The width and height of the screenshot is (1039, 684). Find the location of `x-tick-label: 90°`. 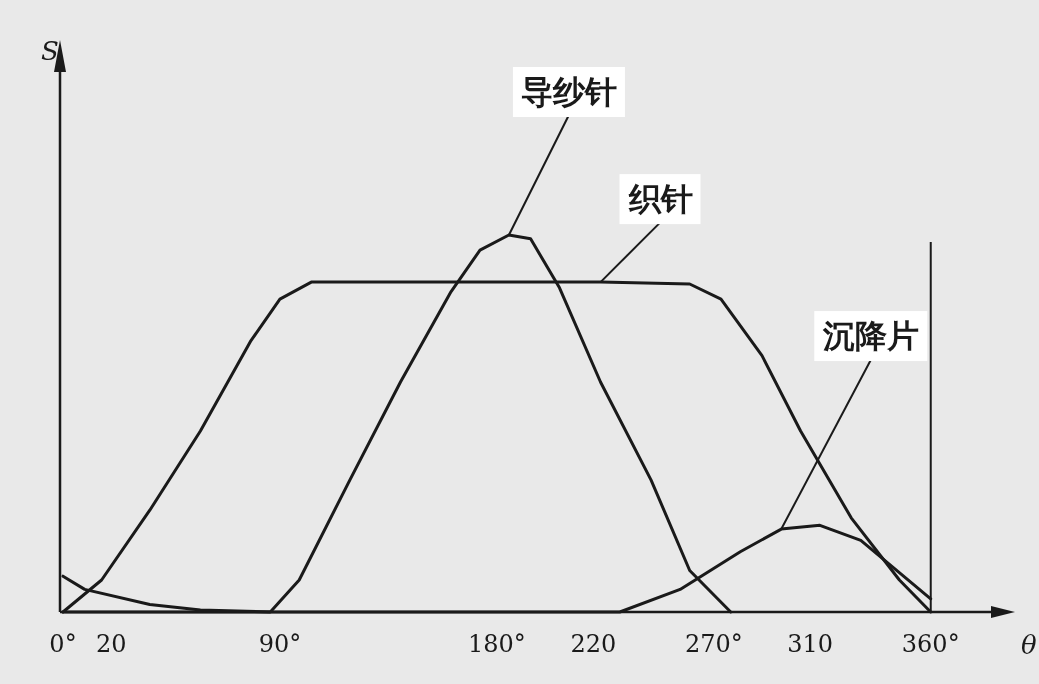

x-tick-label: 90° is located at coordinates (280, 644).